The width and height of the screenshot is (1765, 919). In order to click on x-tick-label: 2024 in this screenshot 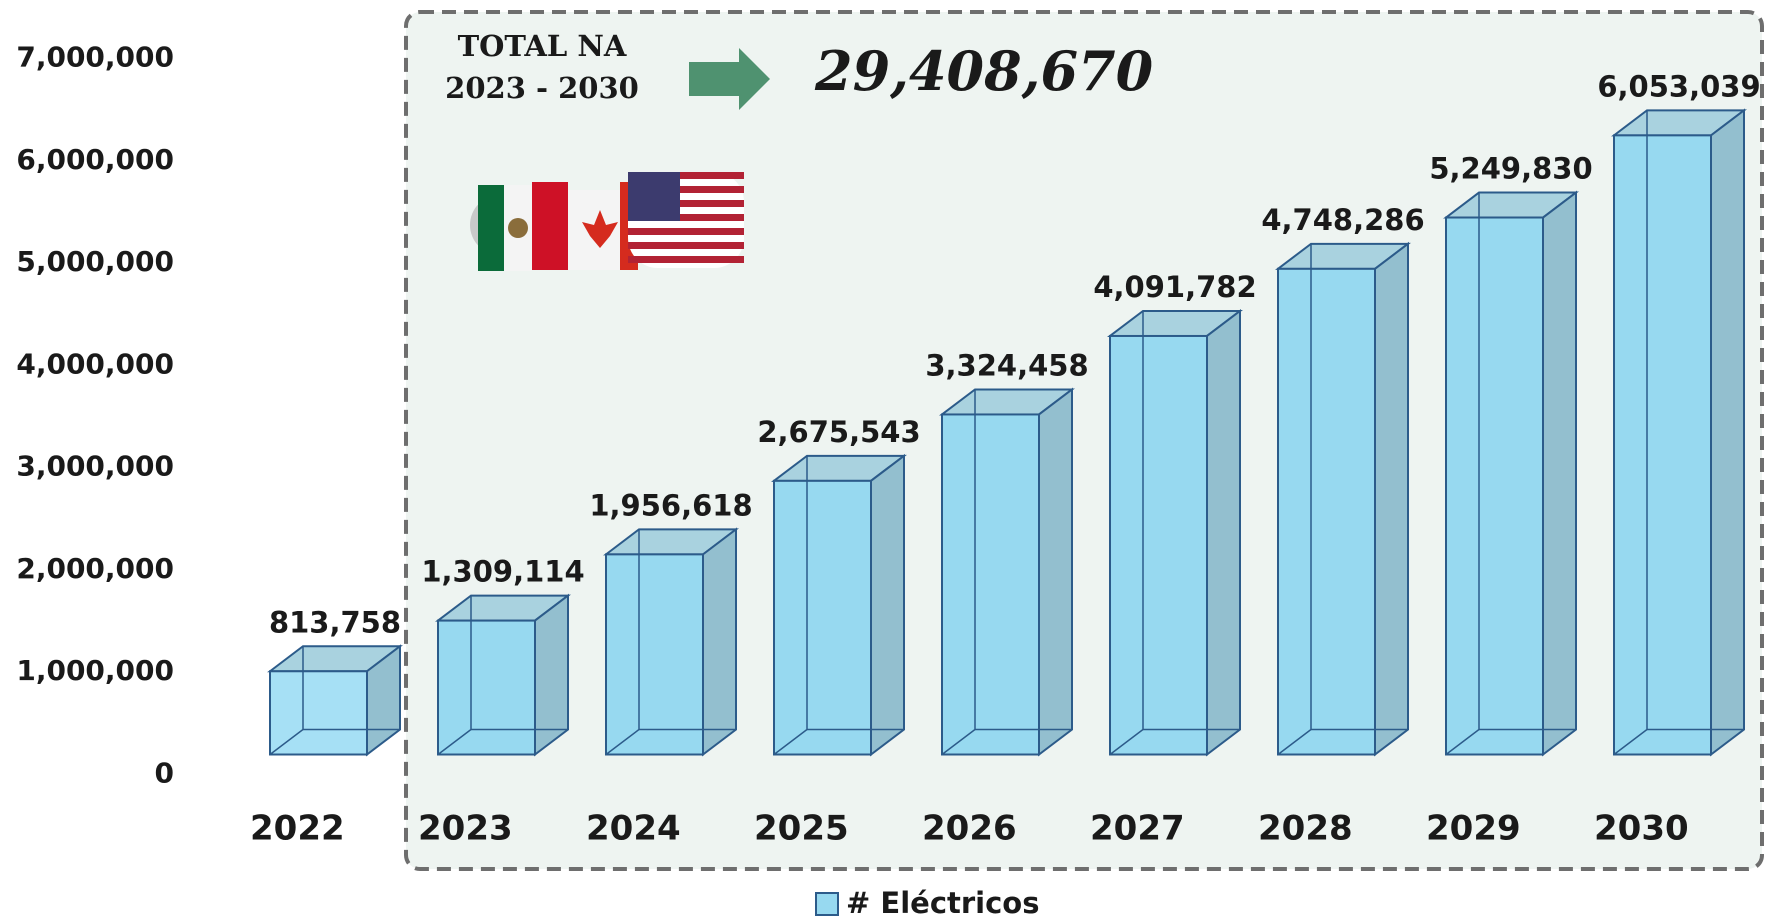, I will do `click(633, 829)`.